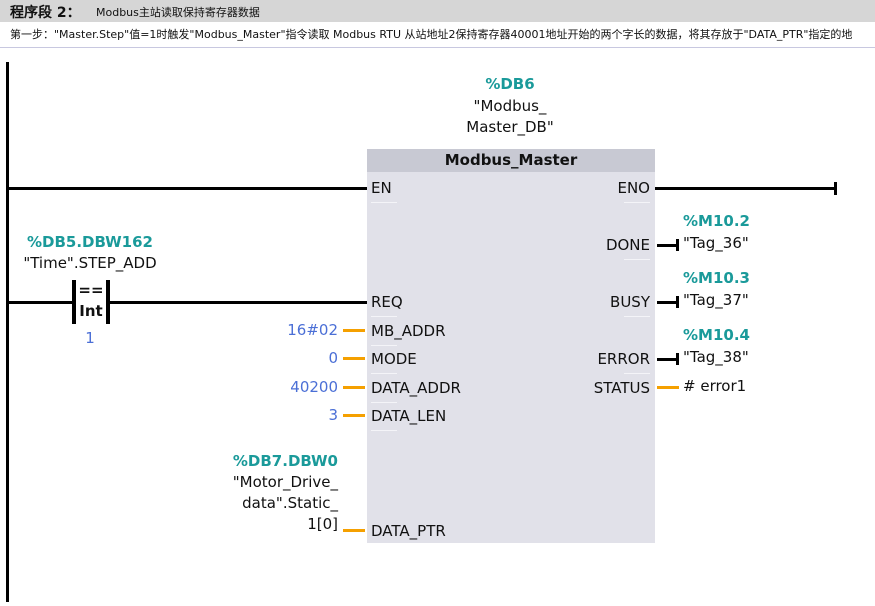  I want to click on req-wire-left, so click(40, 302).